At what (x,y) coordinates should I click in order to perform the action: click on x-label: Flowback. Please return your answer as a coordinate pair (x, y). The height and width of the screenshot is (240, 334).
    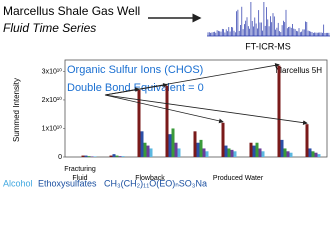
    Looking at the image, I should click on (150, 178).